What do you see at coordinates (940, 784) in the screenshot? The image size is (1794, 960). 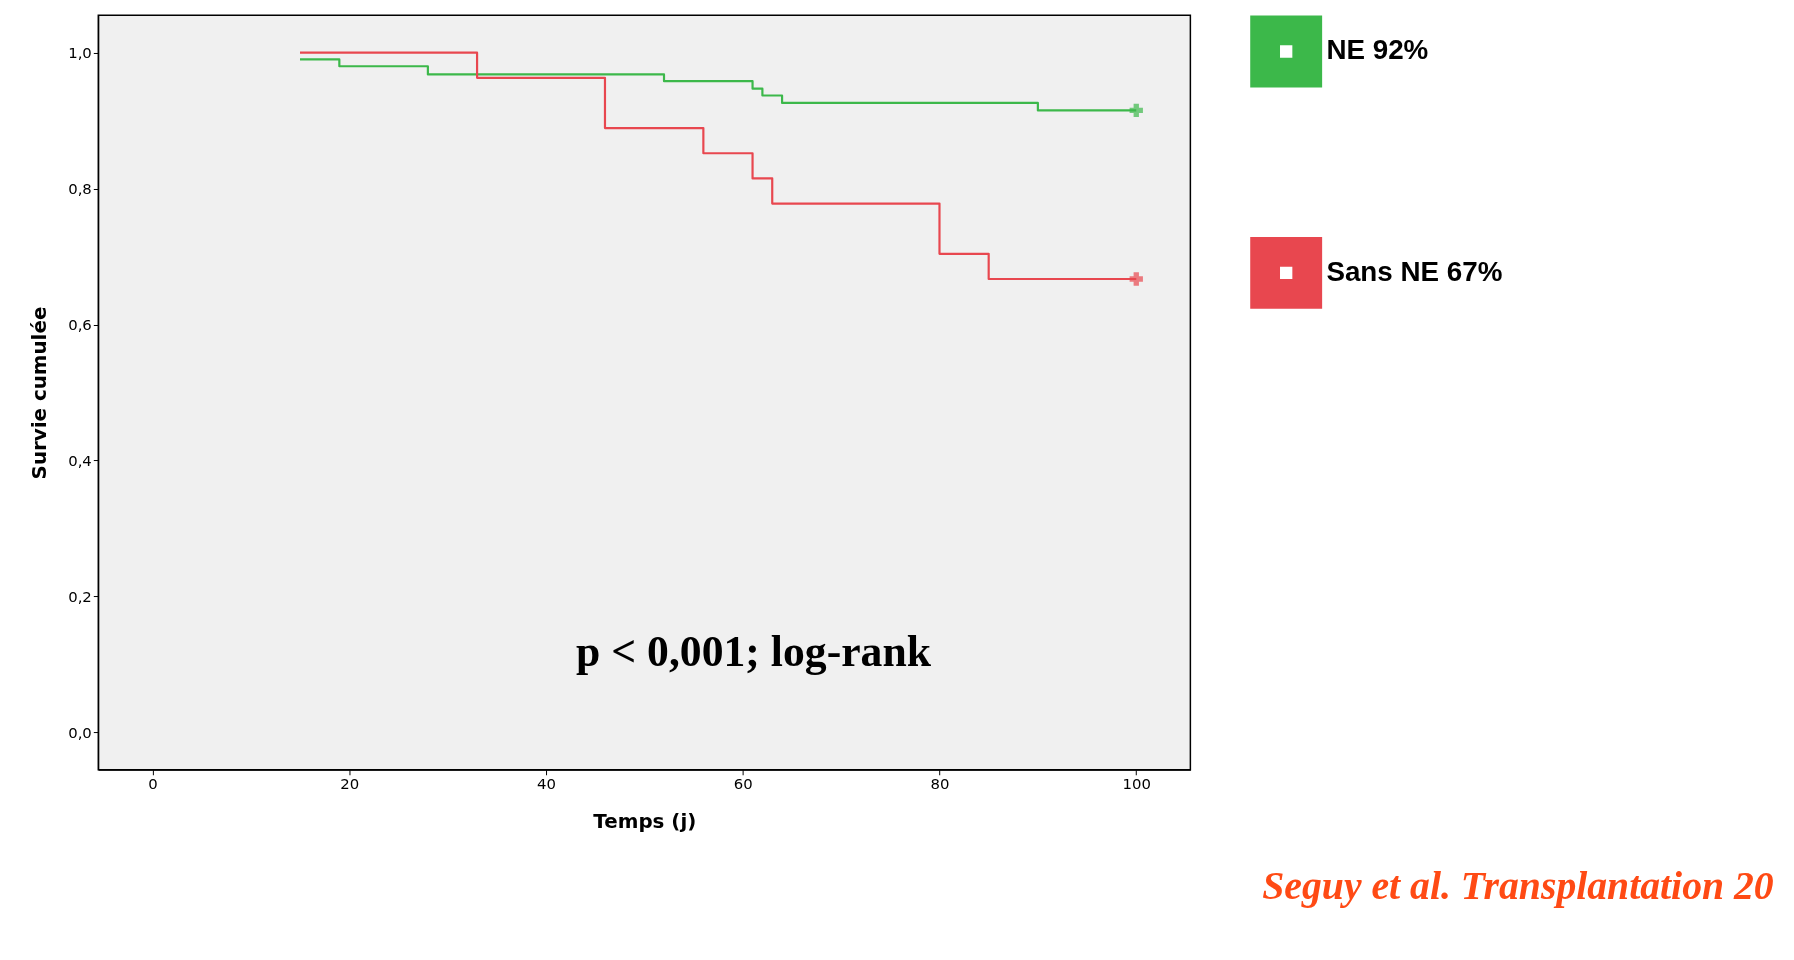 I see `x-tick-label: 80` at bounding box center [940, 784].